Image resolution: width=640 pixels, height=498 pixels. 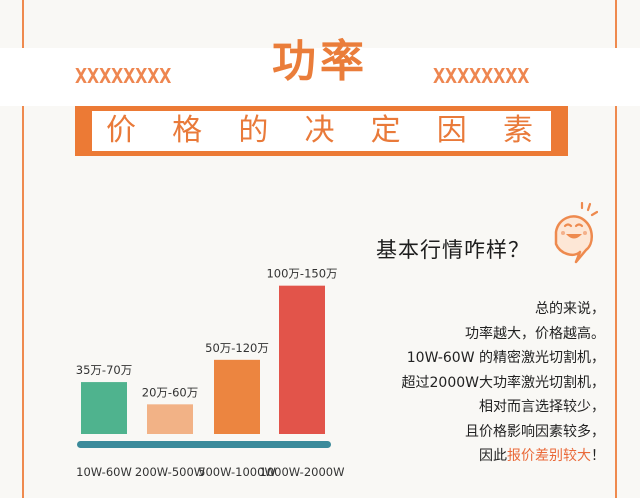 What do you see at coordinates (170, 472) in the screenshot?
I see `chart-category-label: 200W-500W` at bounding box center [170, 472].